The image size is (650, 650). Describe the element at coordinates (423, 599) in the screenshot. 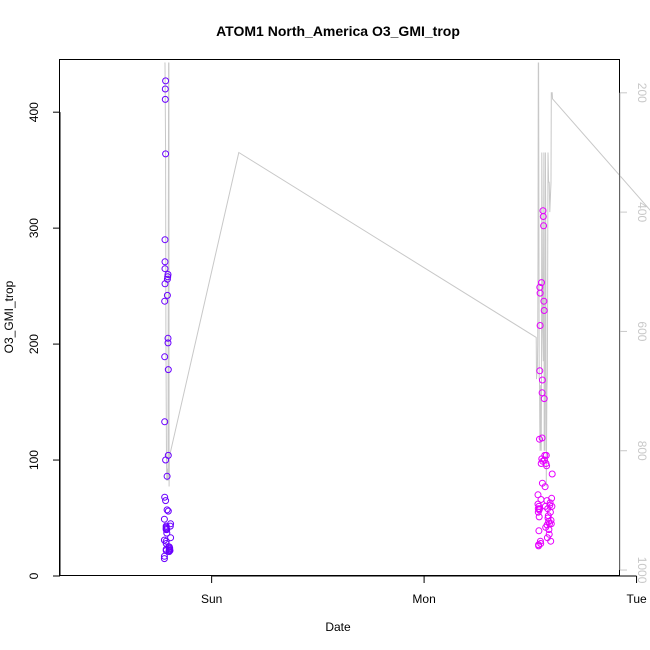

I see `x-tick-label: Mon` at that location.